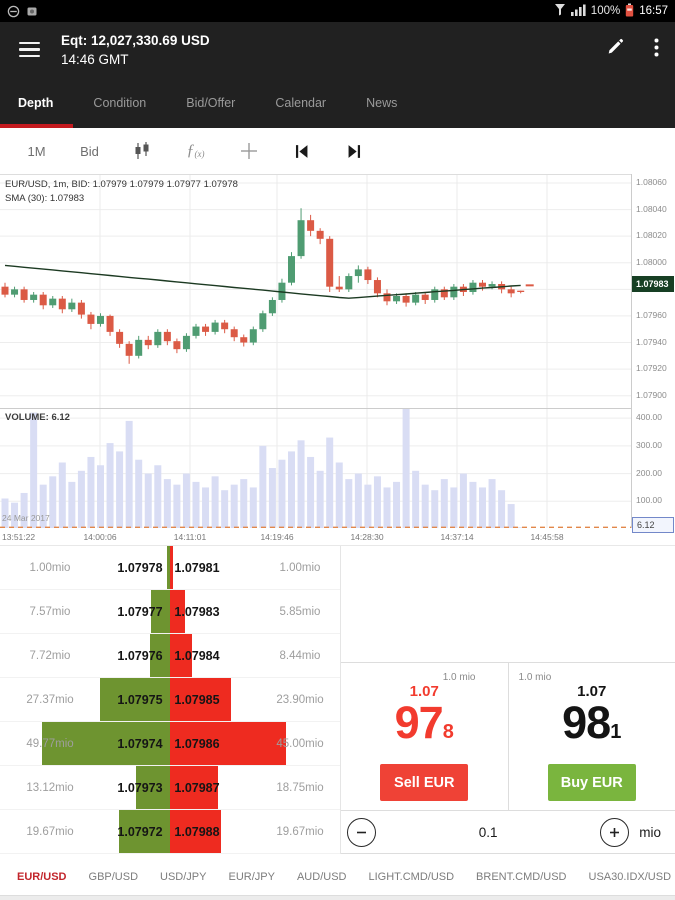  Describe the element at coordinates (37, 102) in the screenshot. I see `tab-depth: Depth` at that location.